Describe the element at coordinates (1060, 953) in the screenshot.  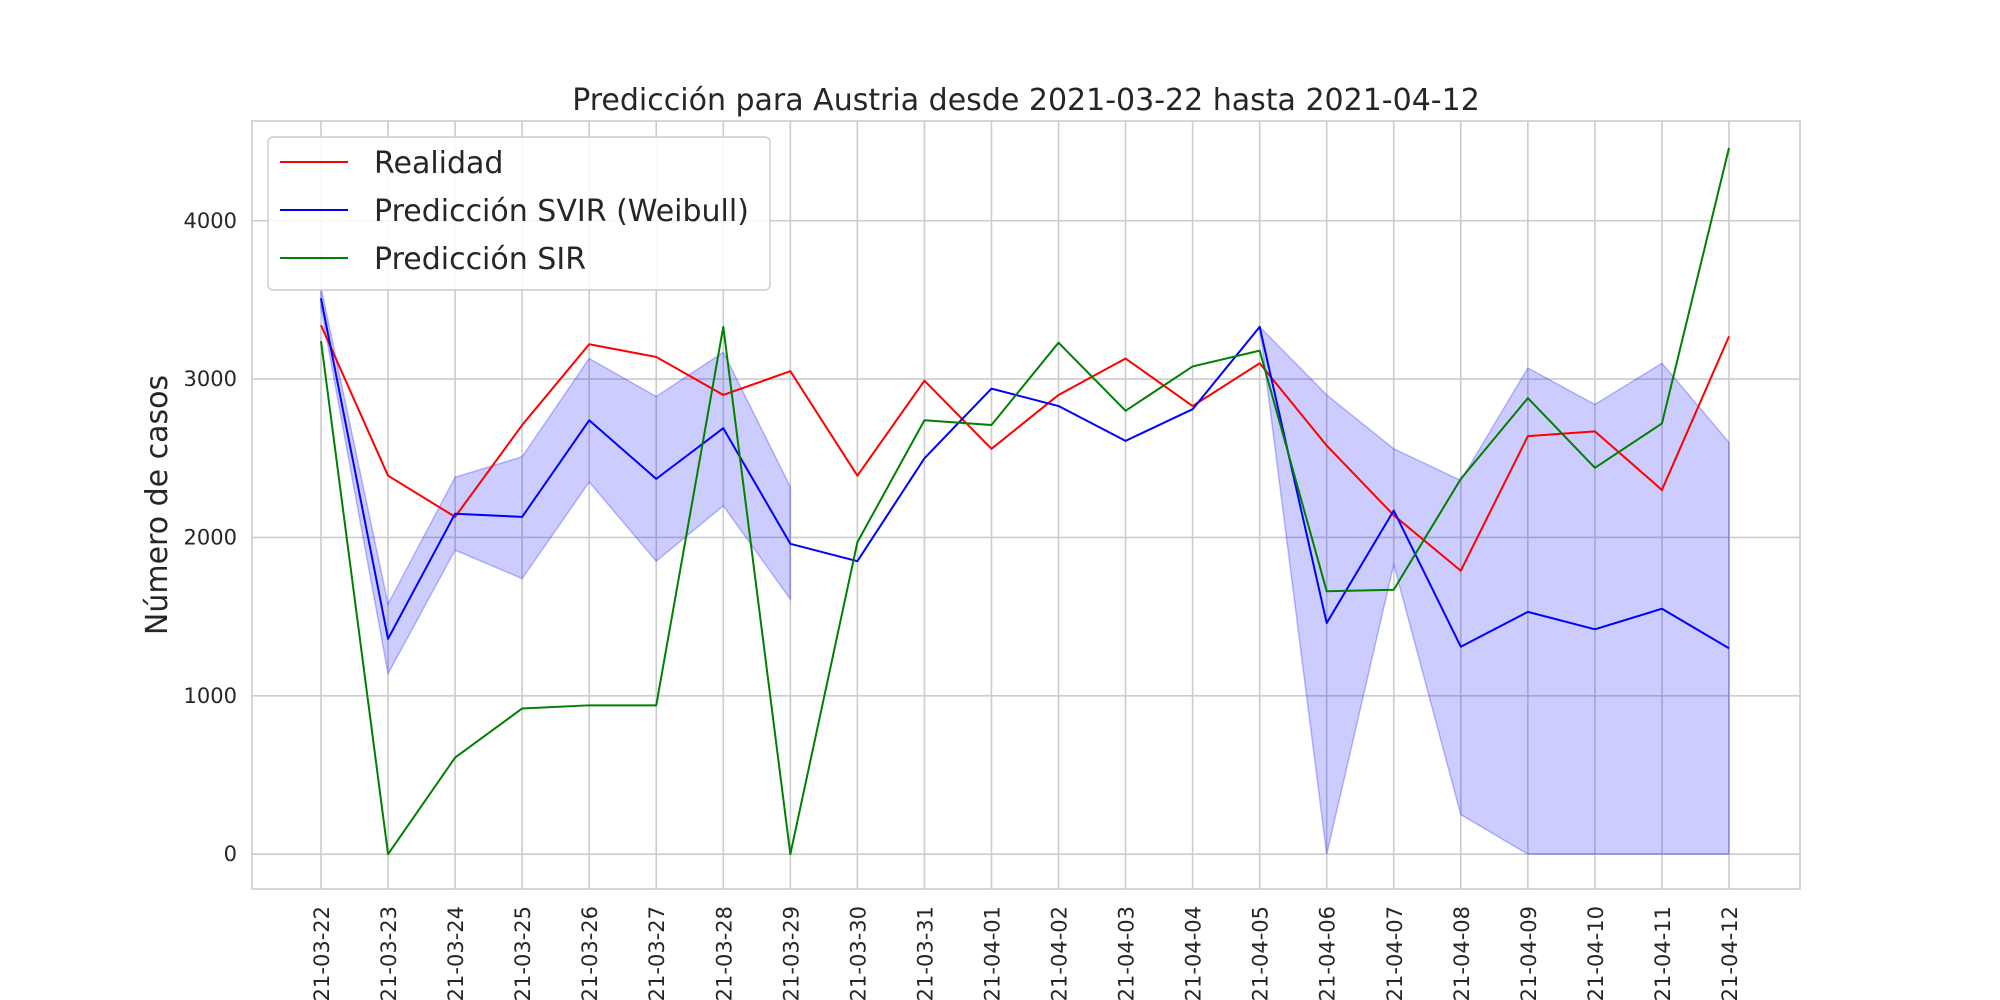
I see `x-tick-label: 2021-04-02` at that location.